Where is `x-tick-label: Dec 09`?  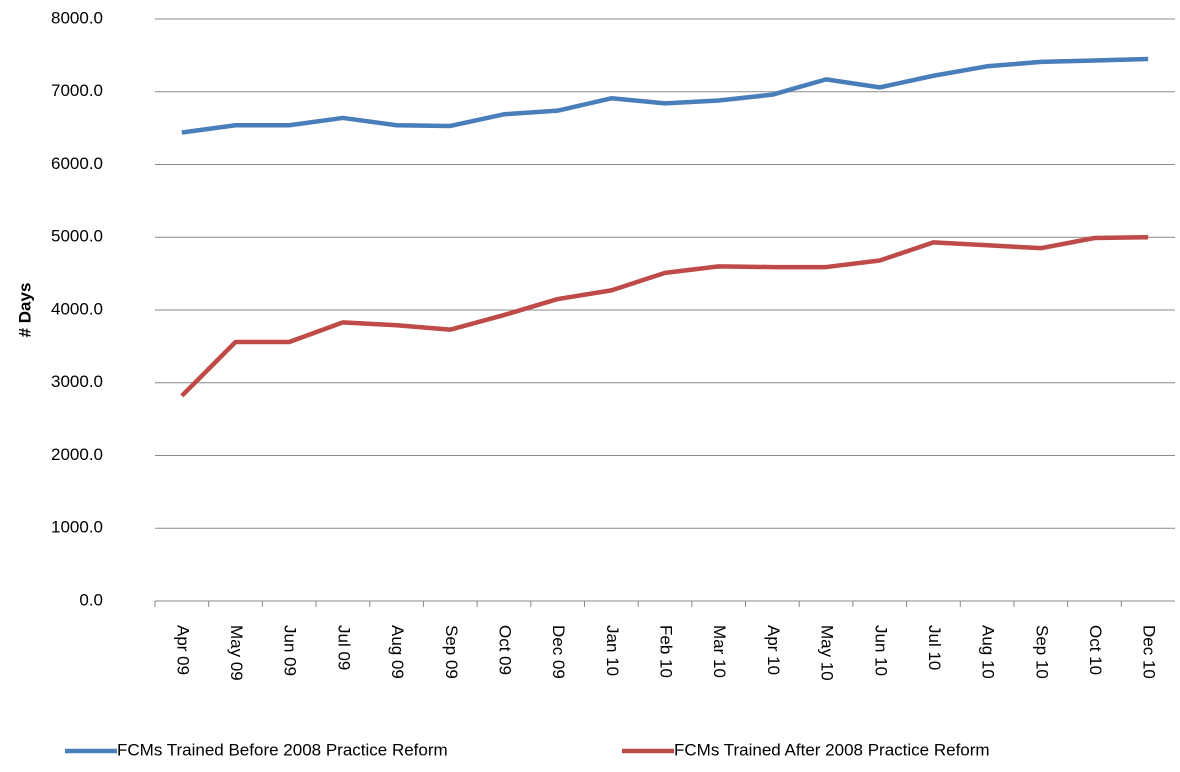
x-tick-label: Dec 09 is located at coordinates (558, 652).